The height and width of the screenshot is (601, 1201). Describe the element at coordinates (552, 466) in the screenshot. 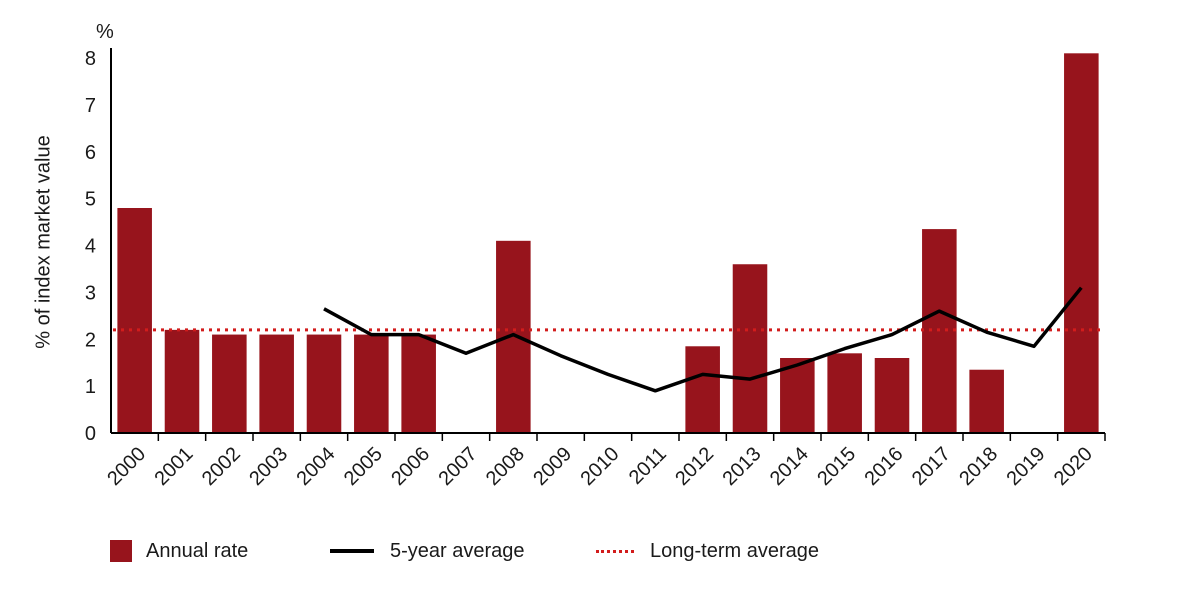

I see `x-tick-label: 2009` at that location.